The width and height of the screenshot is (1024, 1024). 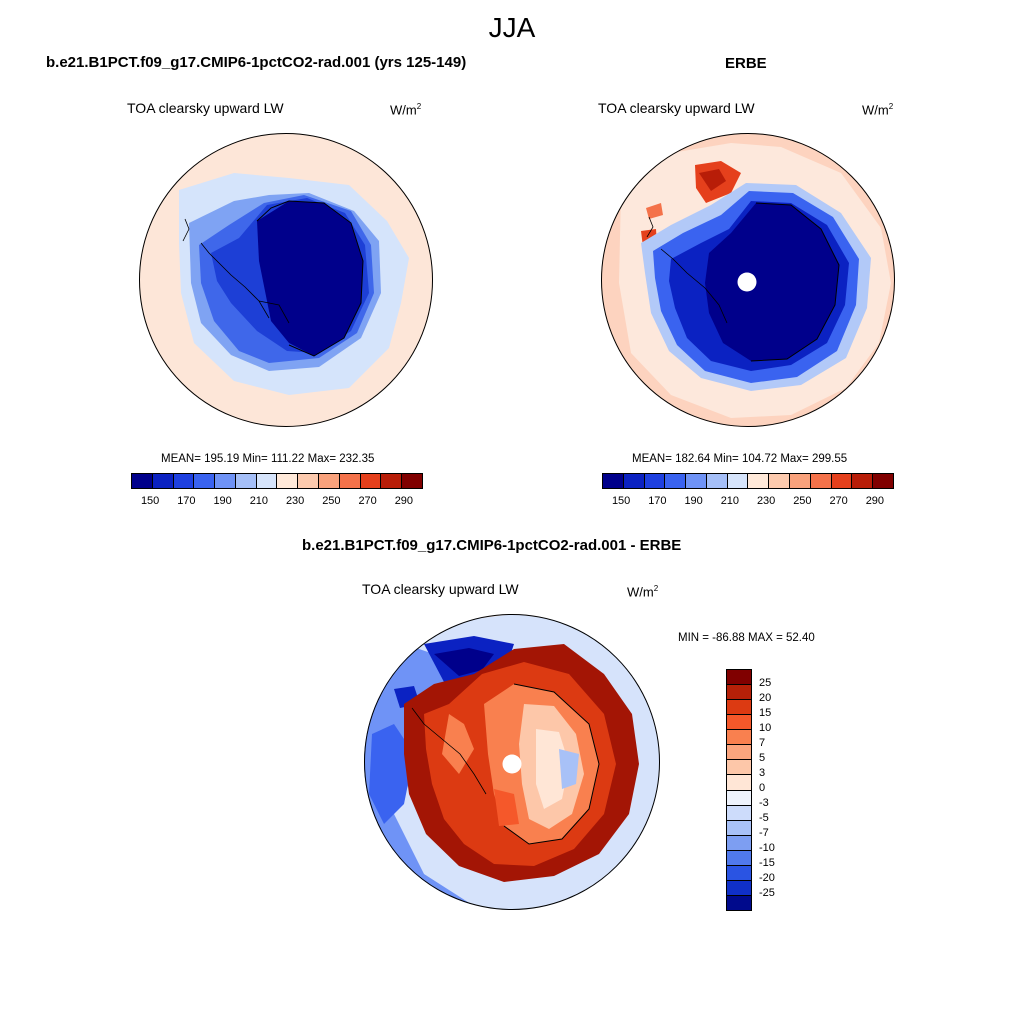 I want to click on panel-3-colorbar-boxes, so click(x=739, y=790).